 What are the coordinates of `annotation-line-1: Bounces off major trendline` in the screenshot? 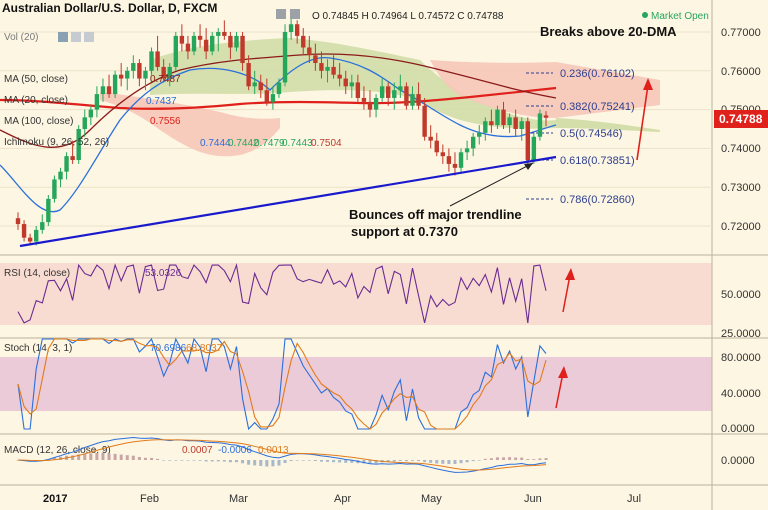 It's located at (435, 214).